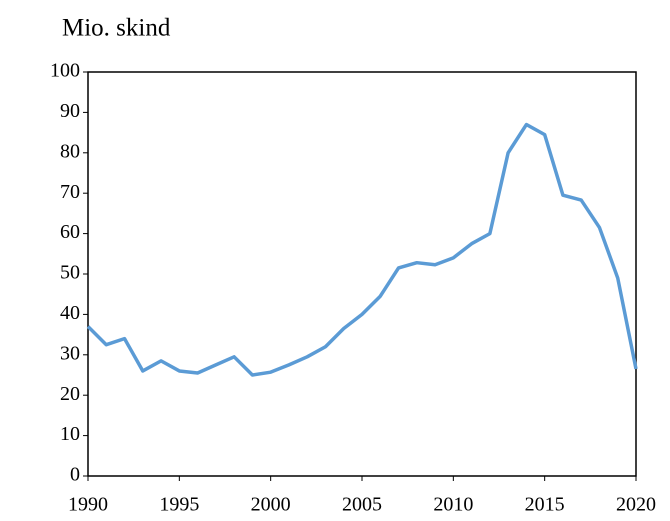 The image size is (670, 521). What do you see at coordinates (70, 192) in the screenshot?
I see `y-tick-label: 70` at bounding box center [70, 192].